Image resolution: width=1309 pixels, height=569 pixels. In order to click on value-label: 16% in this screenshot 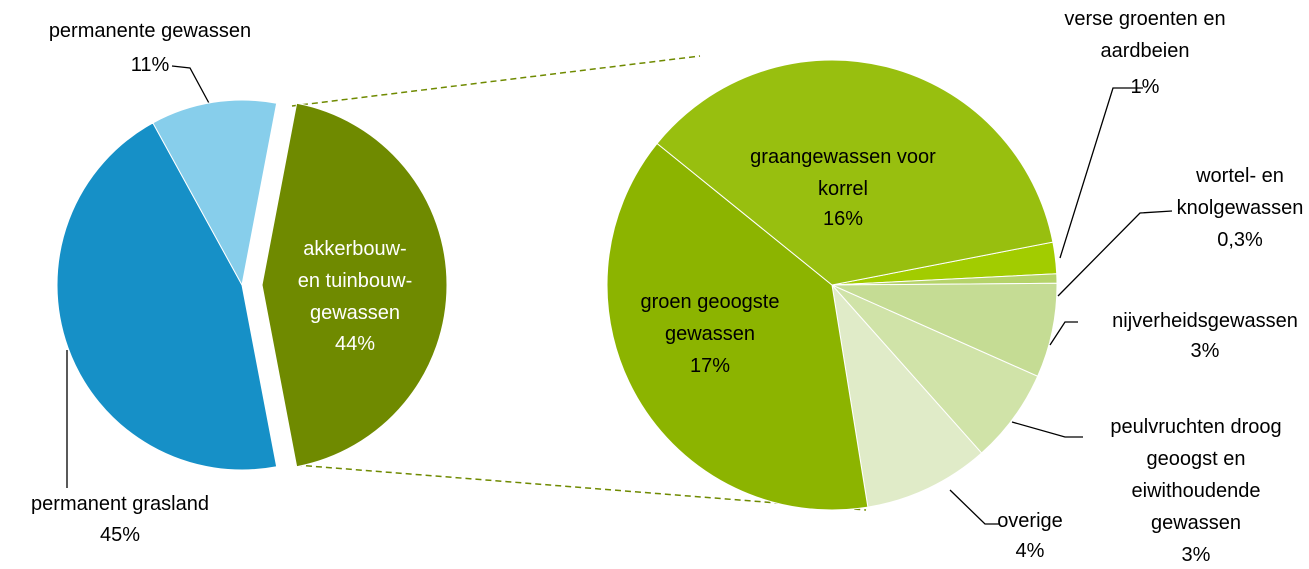, I will do `click(843, 219)`.